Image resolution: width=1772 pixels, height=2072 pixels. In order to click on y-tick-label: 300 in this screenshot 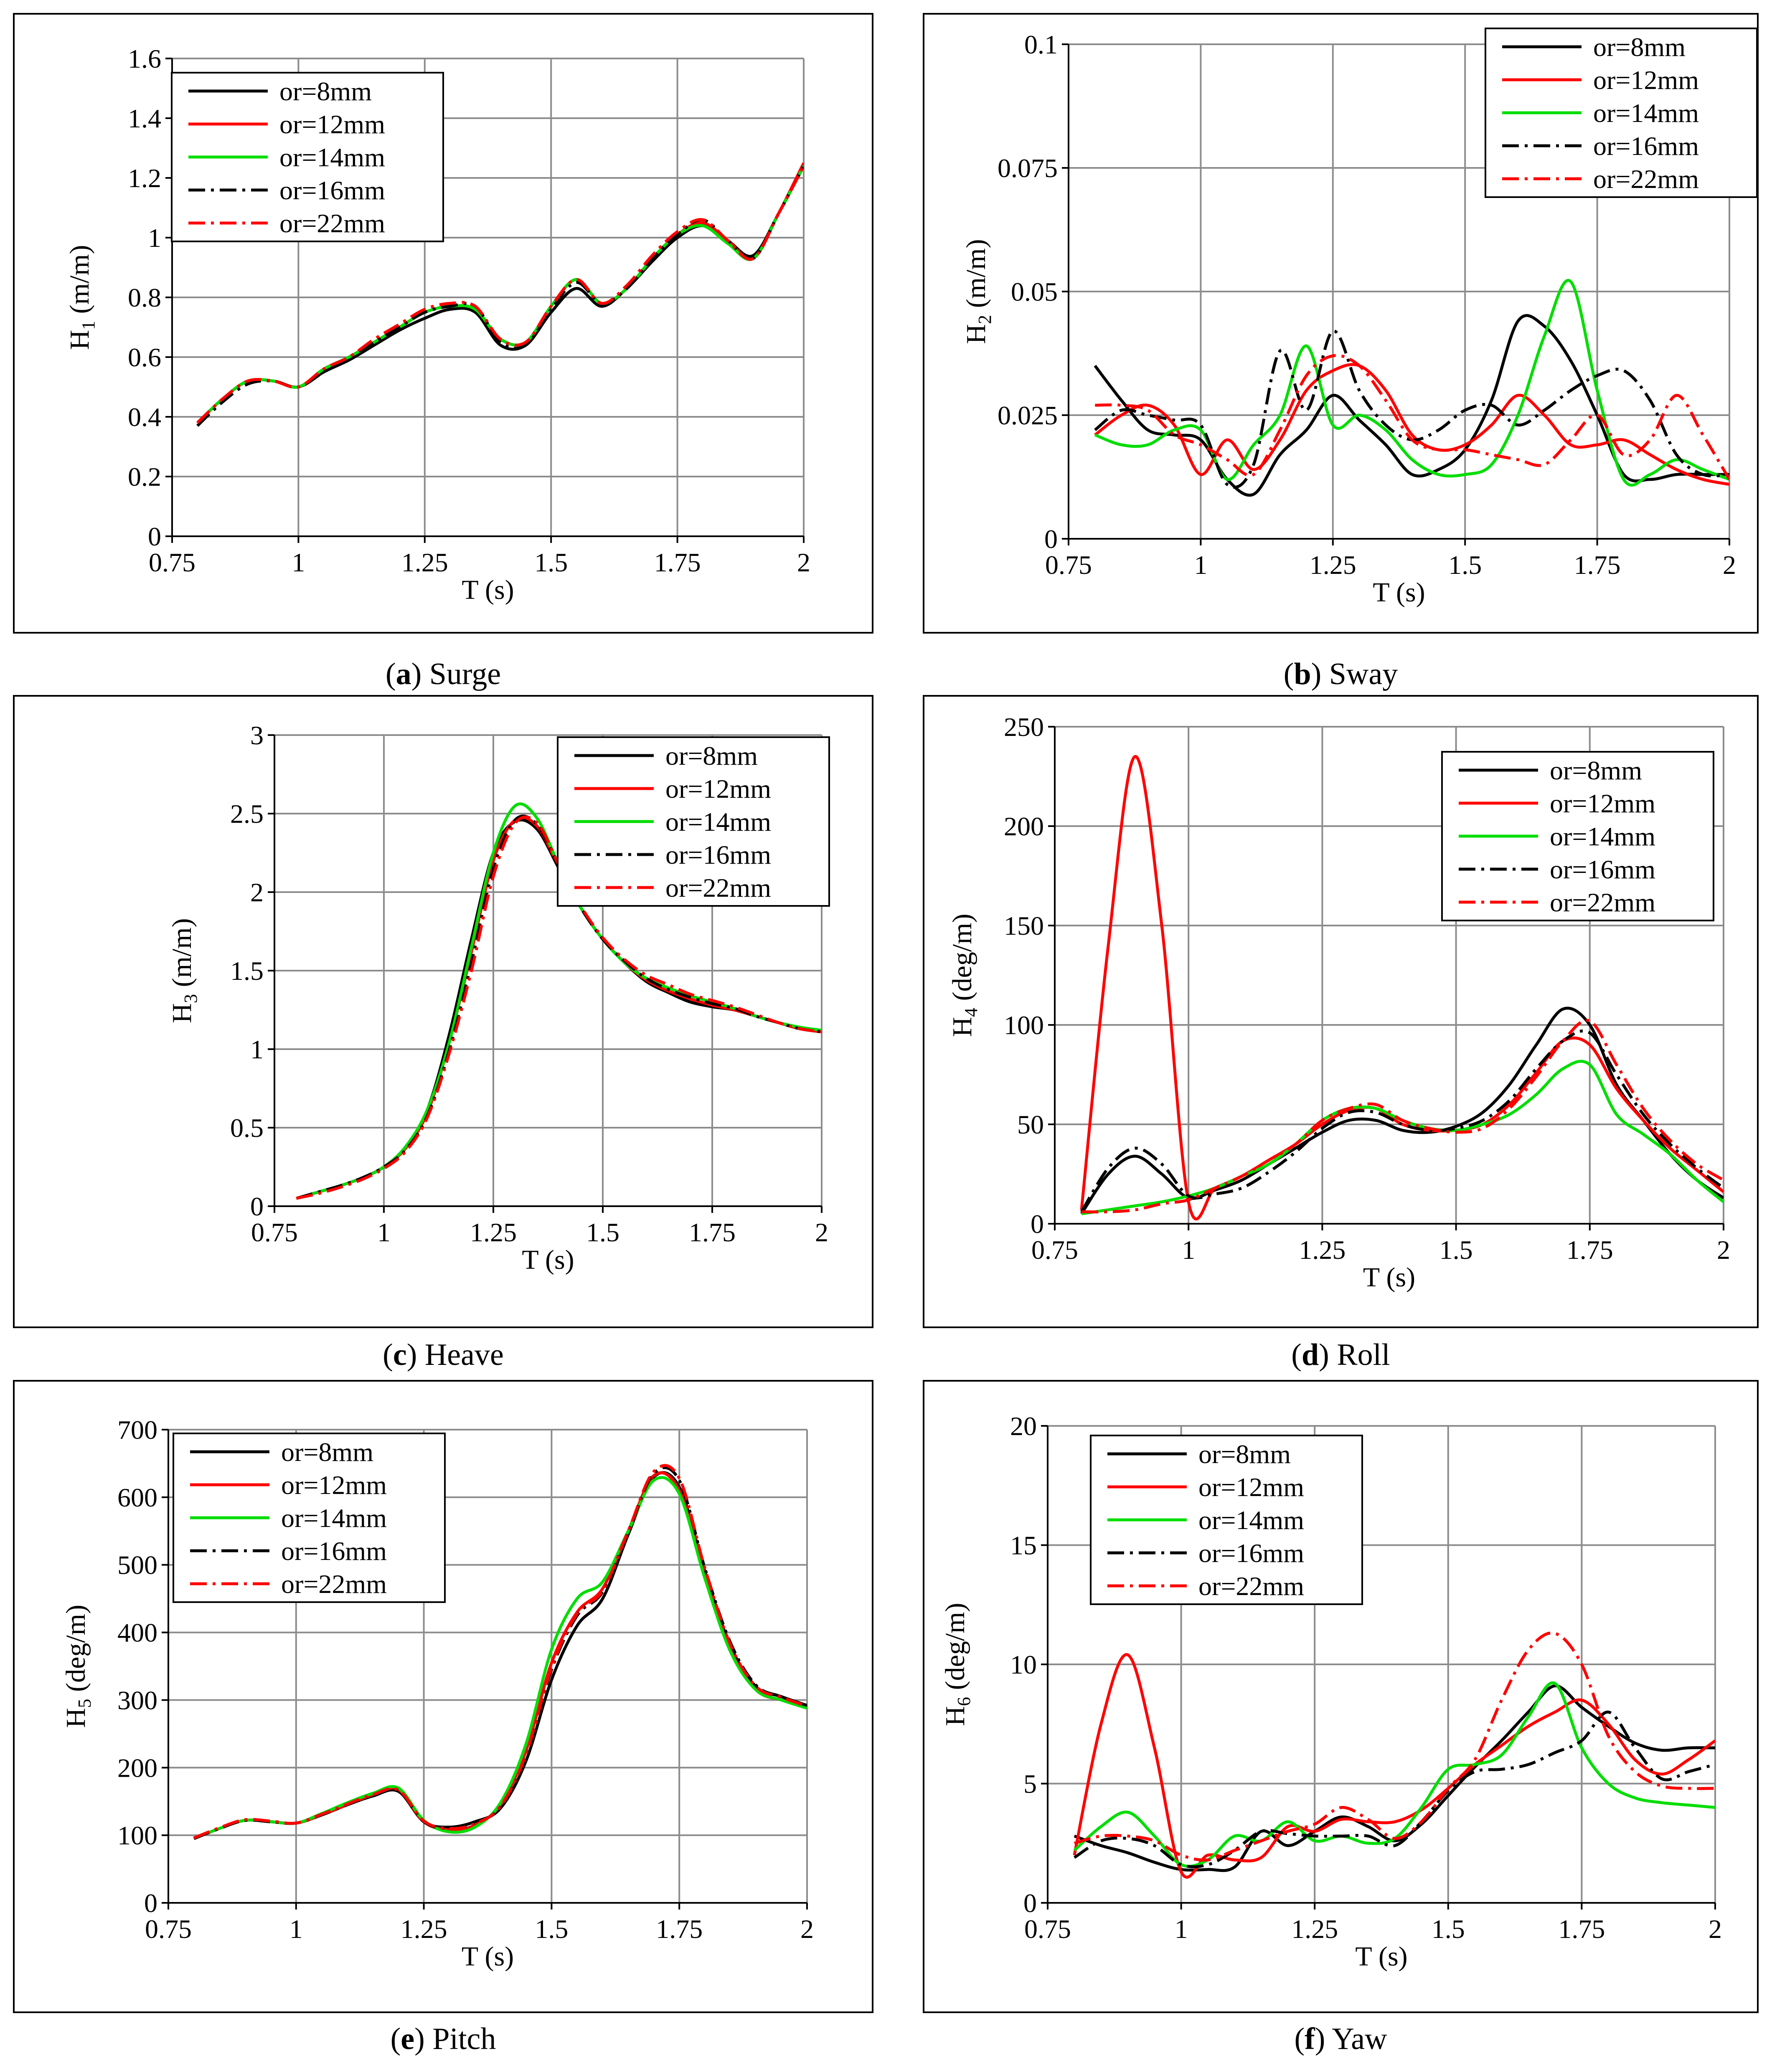, I will do `click(137, 1700)`.